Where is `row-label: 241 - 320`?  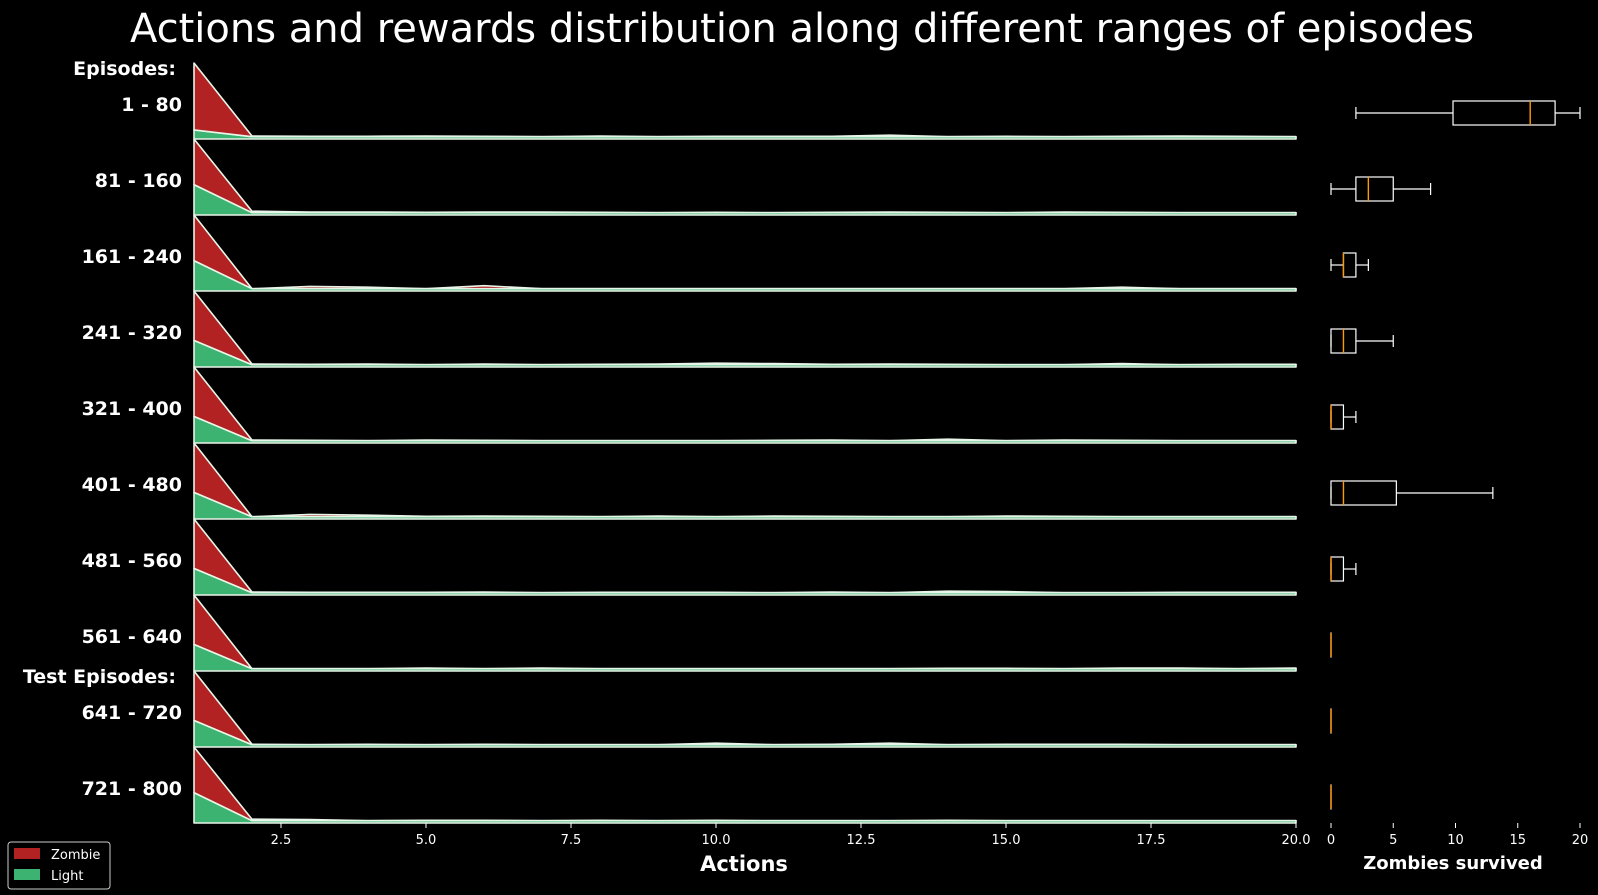 row-label: 241 - 320 is located at coordinates (132, 333).